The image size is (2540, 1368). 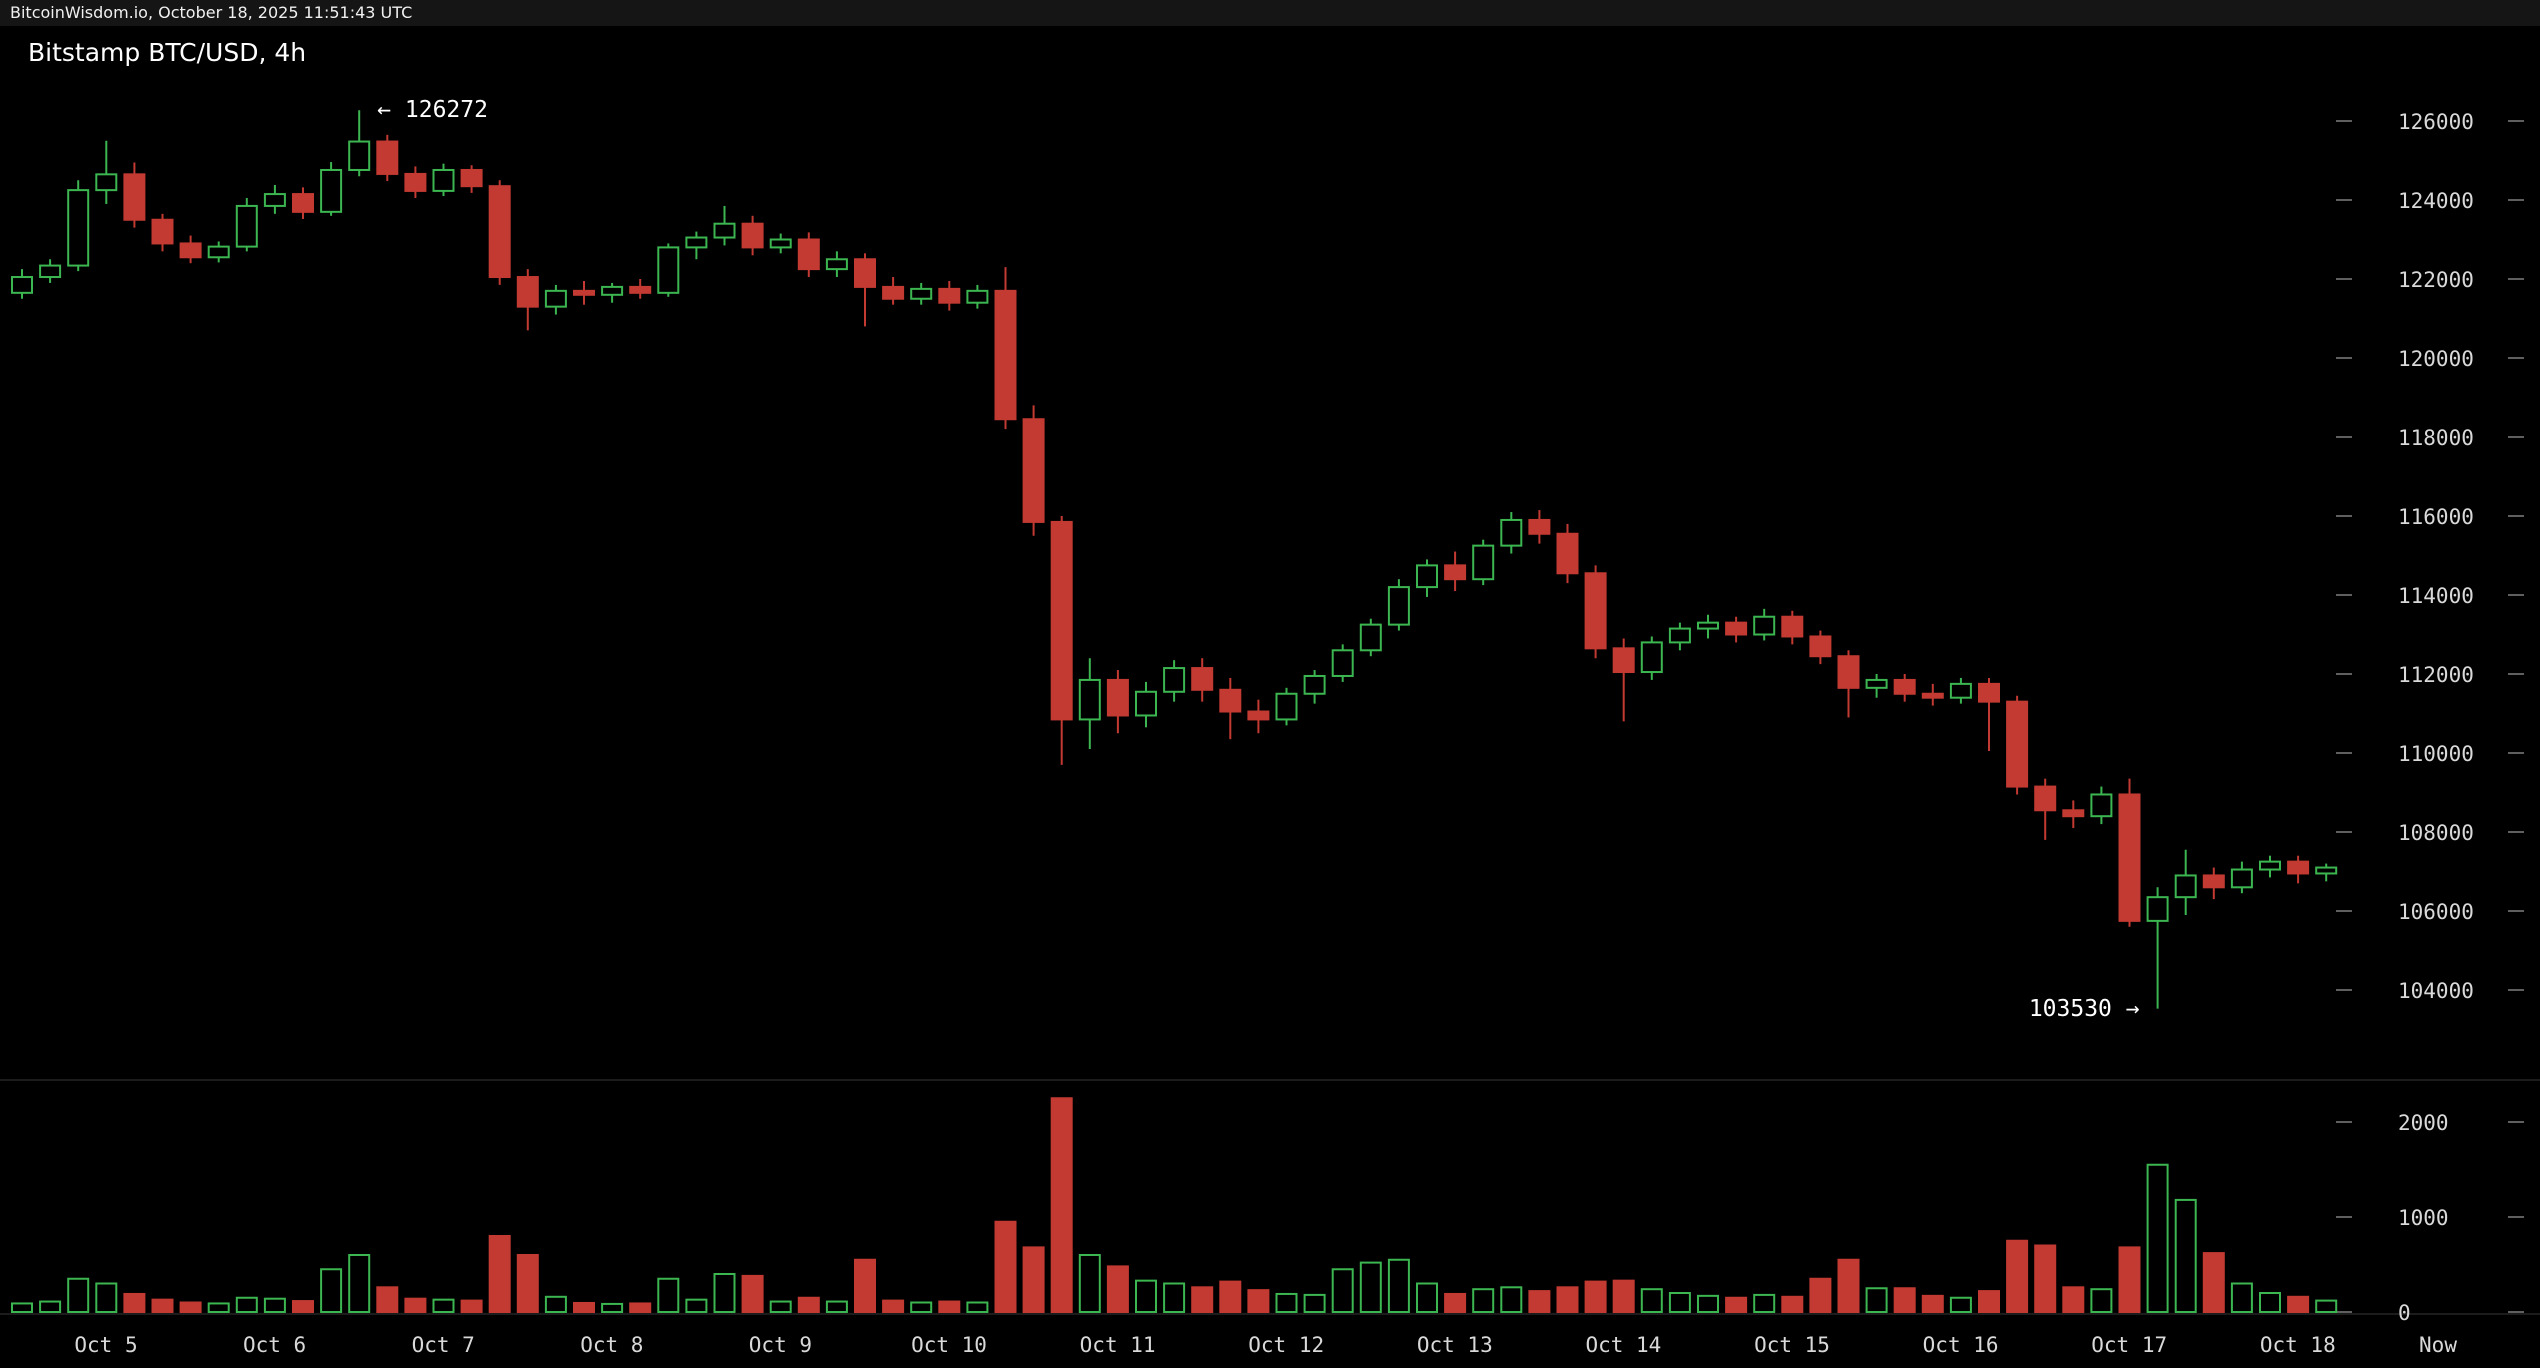 I want to click on x-axis-label: Oct 18, so click(x=2298, y=1345).